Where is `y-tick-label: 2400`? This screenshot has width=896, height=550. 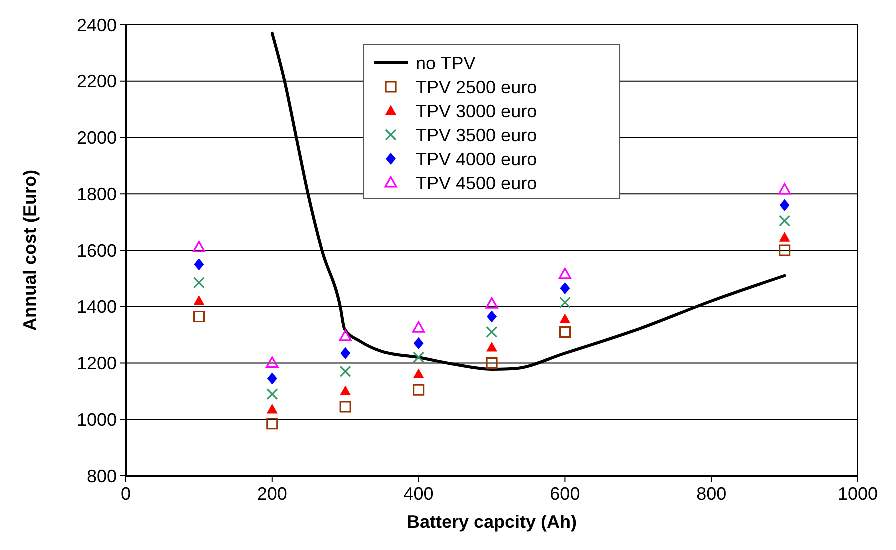 y-tick-label: 2400 is located at coordinates (96, 25).